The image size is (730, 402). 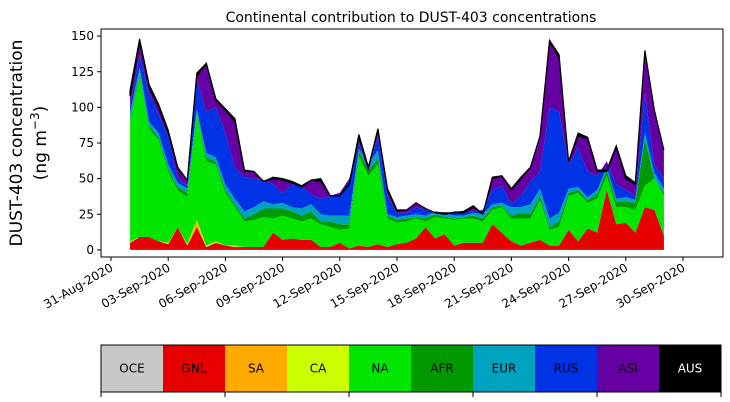 I want to click on y-tick-label: 50, so click(x=86, y=179).